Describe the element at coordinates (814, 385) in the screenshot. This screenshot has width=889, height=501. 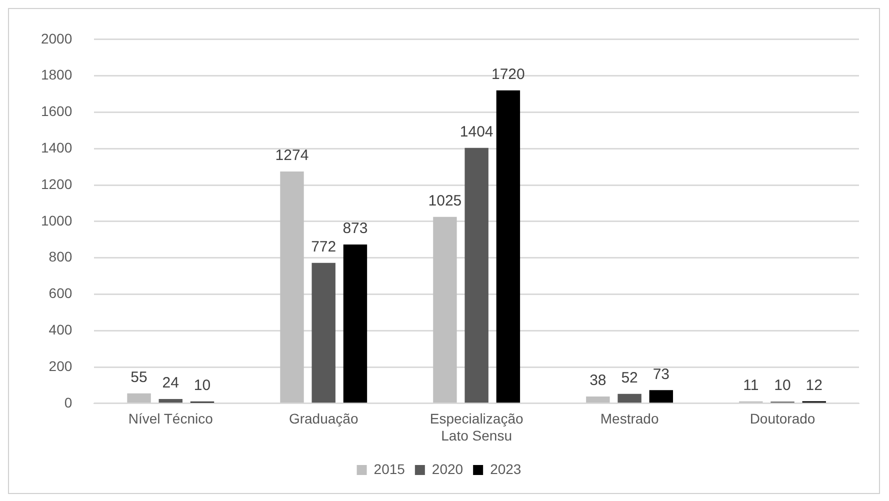
I see `data-label: 12` at that location.